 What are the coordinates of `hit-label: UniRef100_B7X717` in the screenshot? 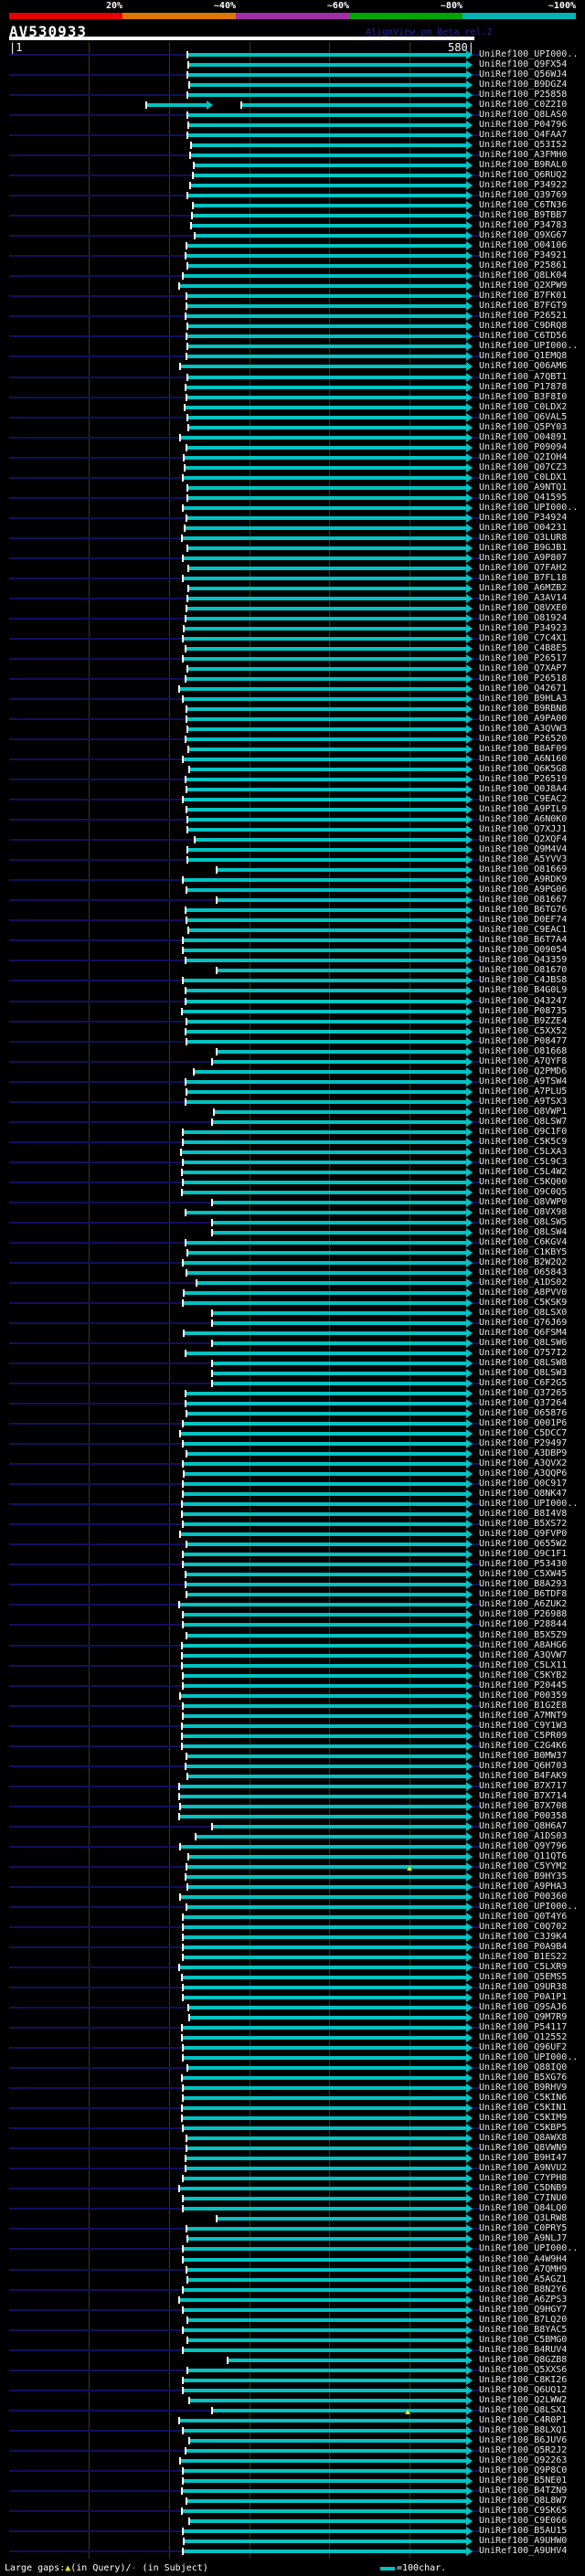 It's located at (523, 1786).